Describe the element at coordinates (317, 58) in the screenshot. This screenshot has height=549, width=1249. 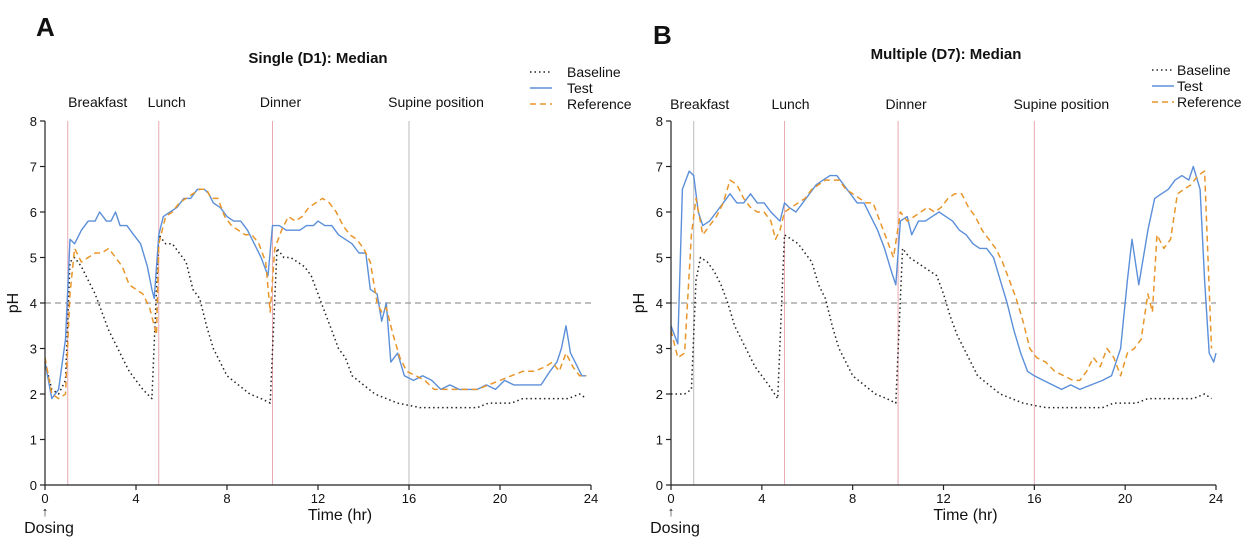
I see `chart-title: Single (D1): Median` at that location.